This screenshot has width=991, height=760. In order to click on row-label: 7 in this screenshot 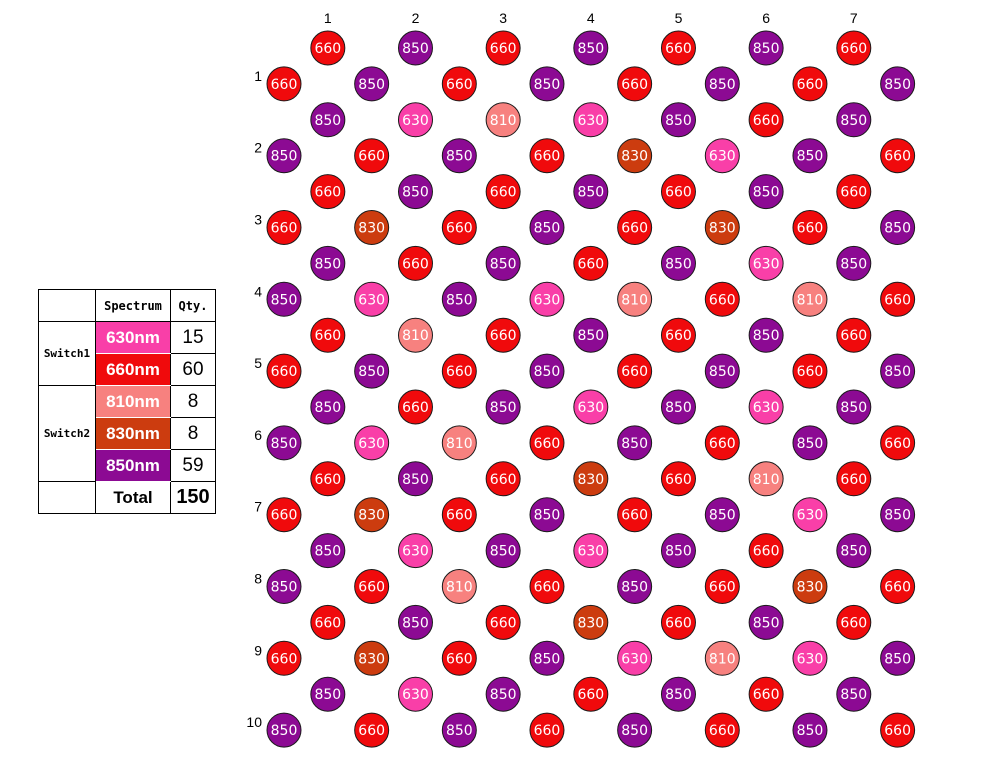, I will do `click(258, 507)`.